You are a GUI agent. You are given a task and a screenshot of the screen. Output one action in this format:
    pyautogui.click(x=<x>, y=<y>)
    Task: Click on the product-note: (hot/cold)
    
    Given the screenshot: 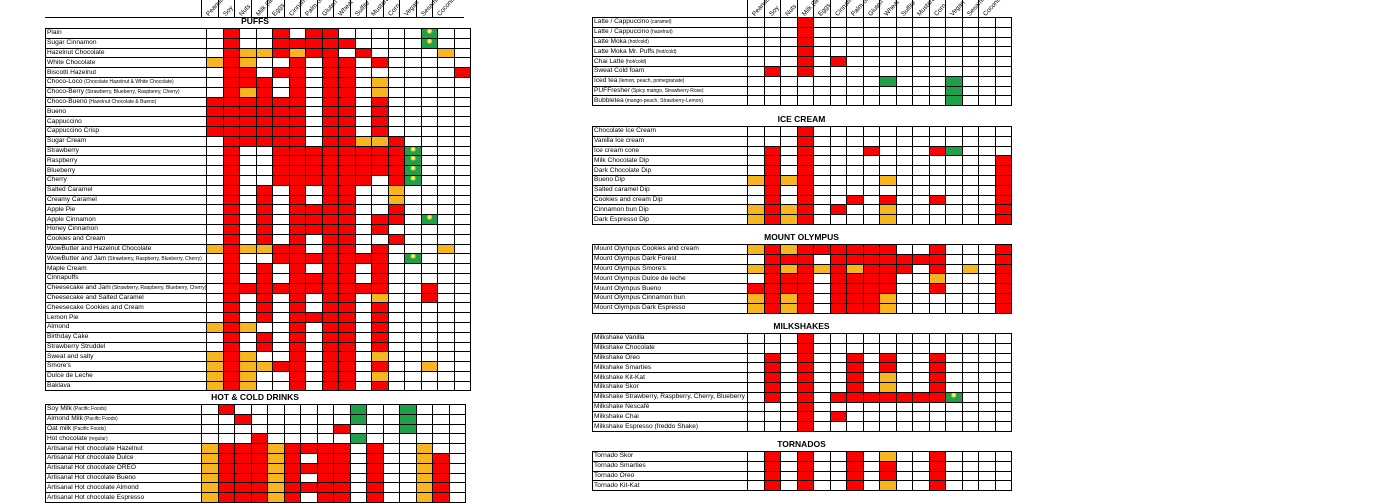 What is the action you would take?
    pyautogui.click(x=637, y=41)
    